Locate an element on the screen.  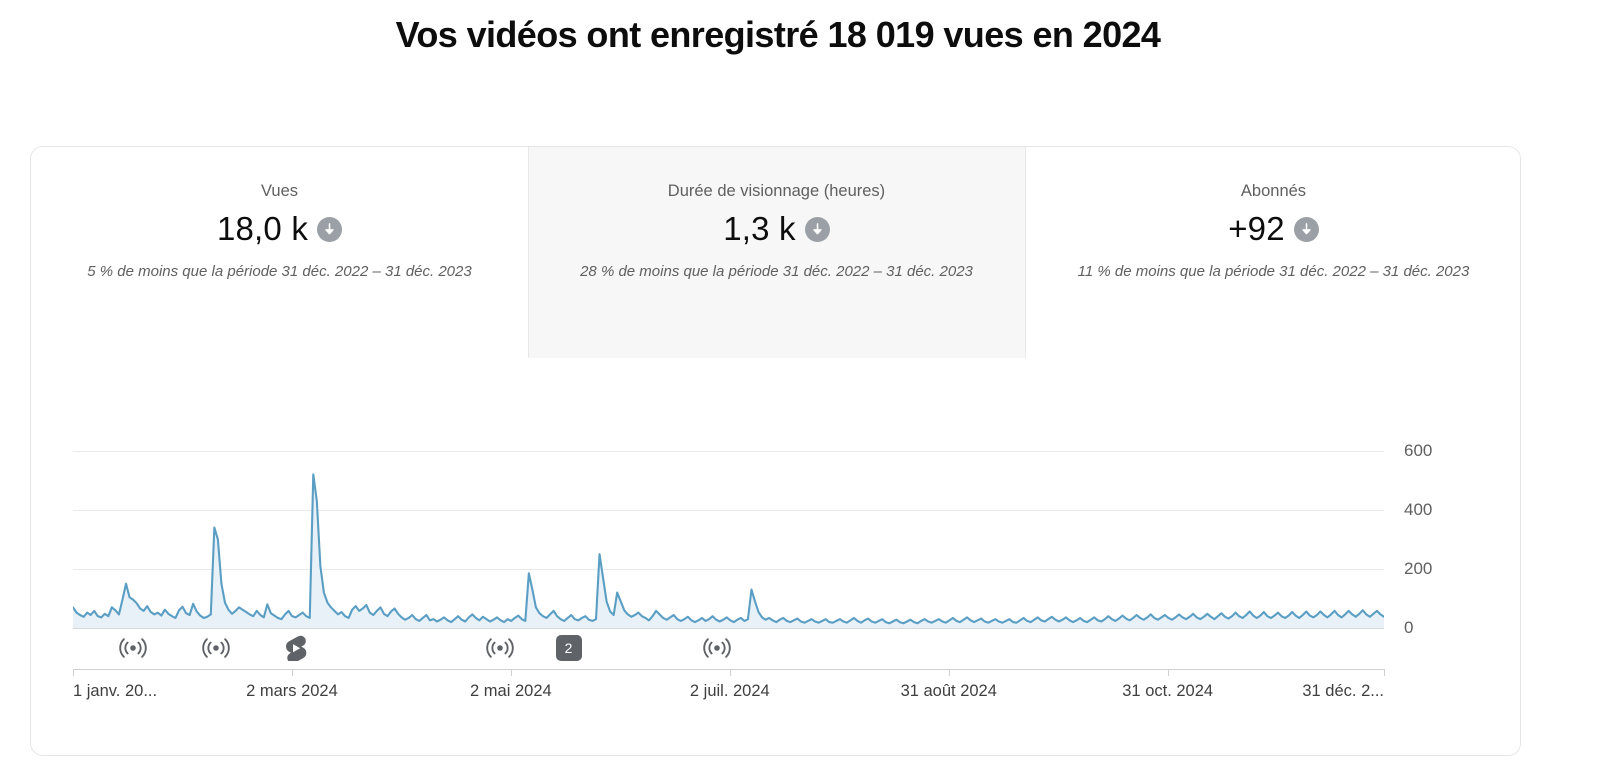
metric-label: Abonnés is located at coordinates (1273, 191).